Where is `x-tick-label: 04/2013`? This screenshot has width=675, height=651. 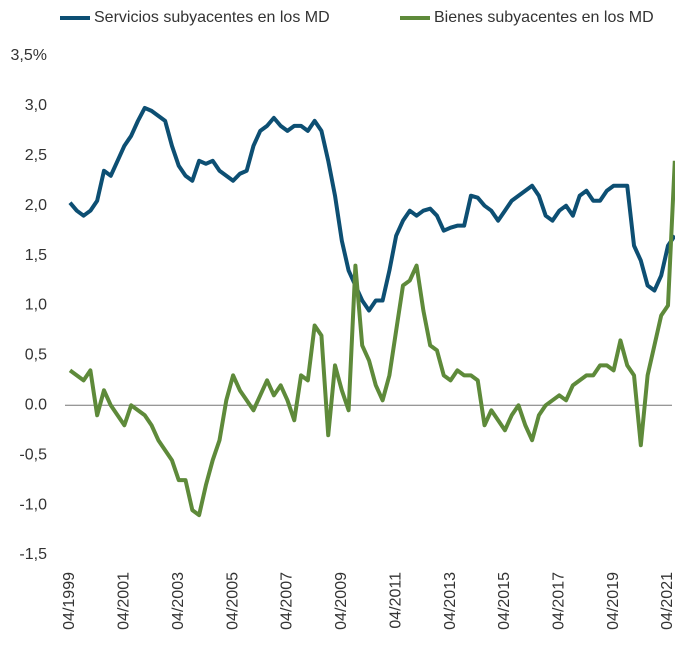
x-tick-label: 04/2013 is located at coordinates (450, 601).